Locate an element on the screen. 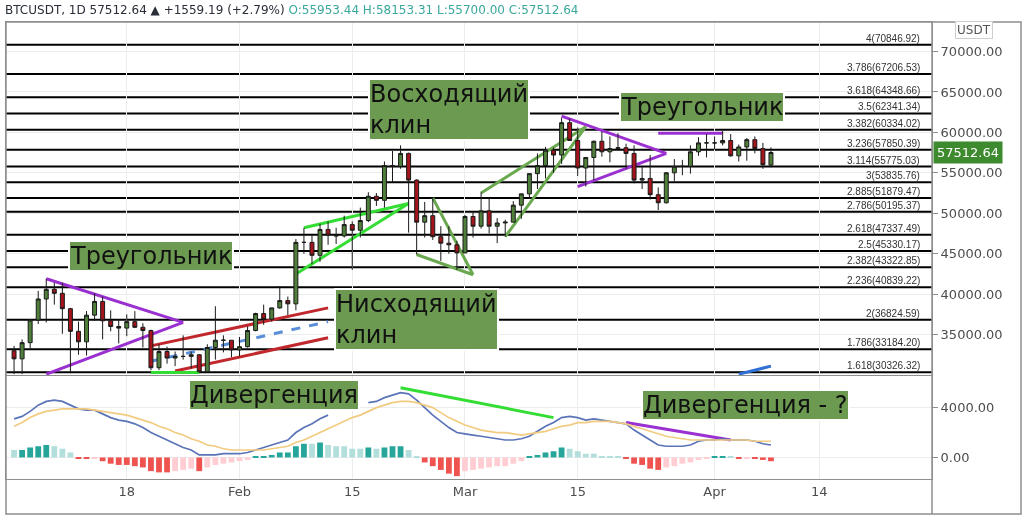 This screenshot has width=1024, height=517. ref-line-label: 3(53835.76) is located at coordinates (893, 175).